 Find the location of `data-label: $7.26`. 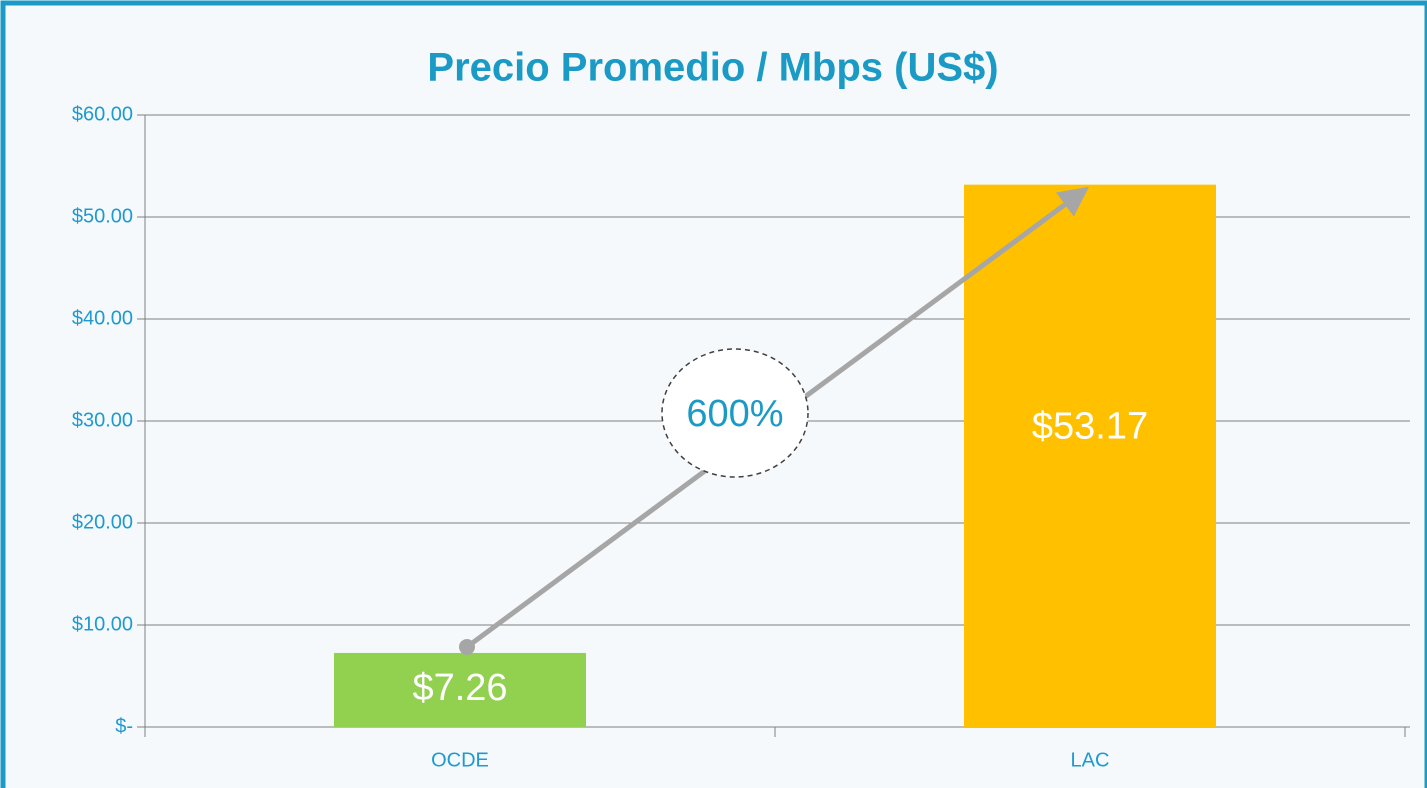

data-label: $7.26 is located at coordinates (459, 688).